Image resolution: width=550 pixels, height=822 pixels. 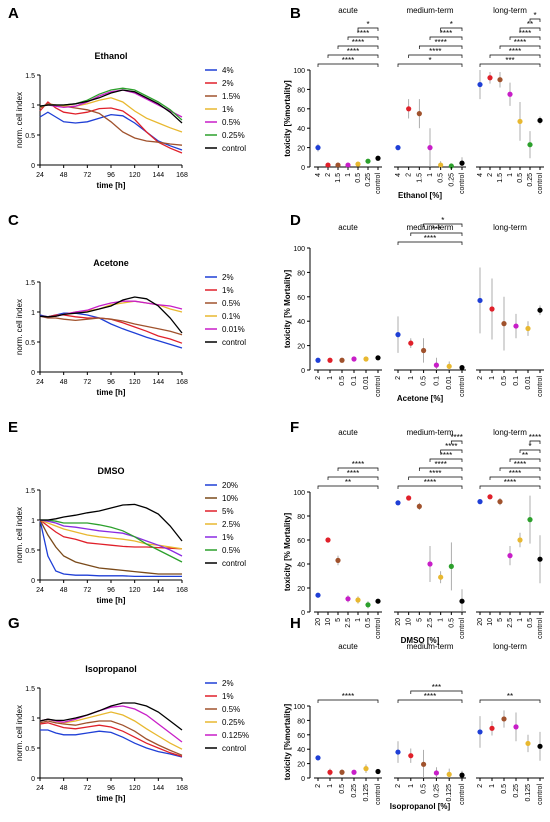 What do you see at coordinates (287, 552) in the screenshot?
I see `y-axis-label: toxicity [% Mortality]` at bounding box center [287, 552].